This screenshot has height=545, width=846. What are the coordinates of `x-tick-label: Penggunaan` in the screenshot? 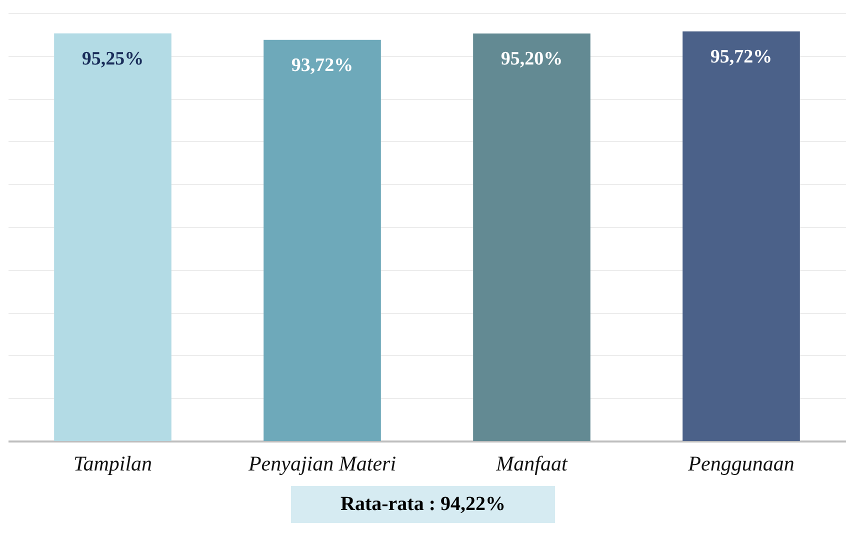 It's located at (740, 464).